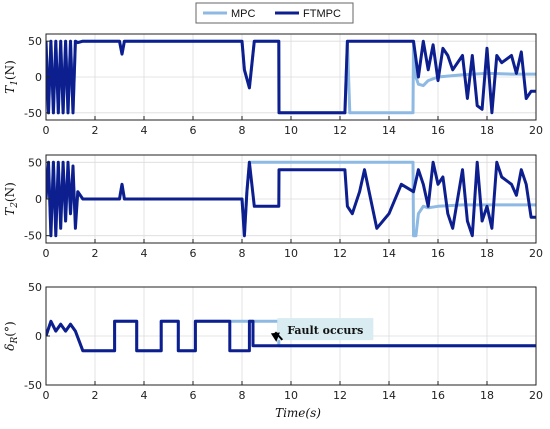 Image resolution: width=550 pixels, height=429 pixels. I want to click on y-axis-label: δR(°), so click(11, 335).